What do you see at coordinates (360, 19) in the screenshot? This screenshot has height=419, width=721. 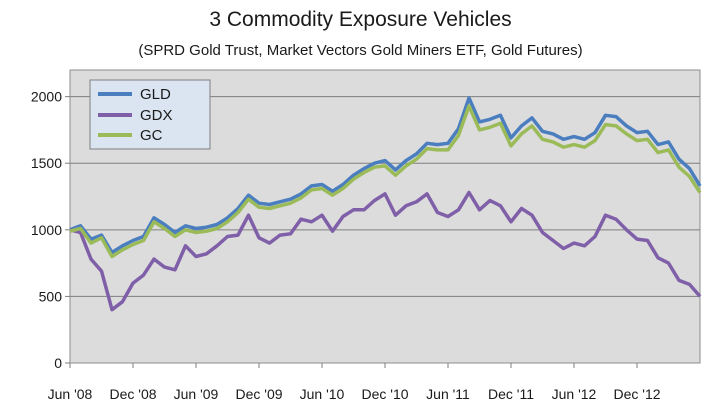 I see `chart-title: 3 Commodity Exposure Vehicles` at bounding box center [360, 19].